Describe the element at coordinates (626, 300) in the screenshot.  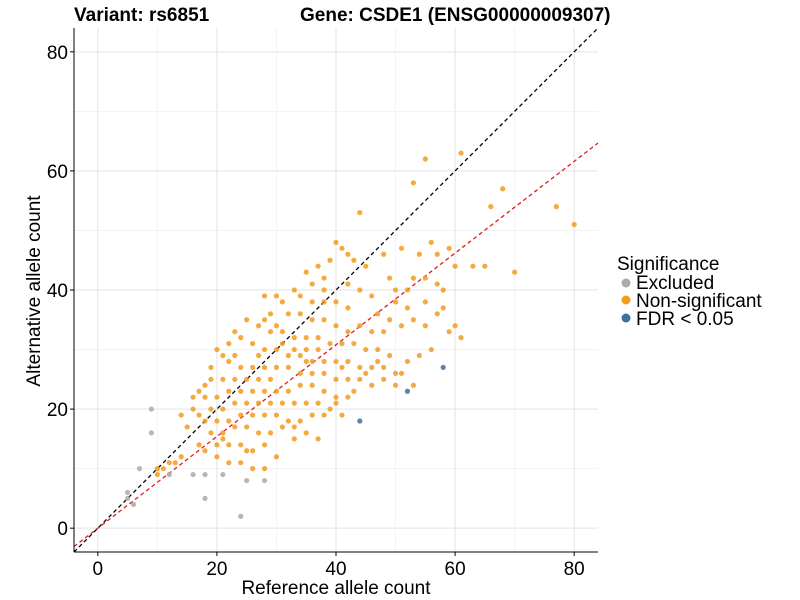
I see `legend-marker-non-significant` at that location.